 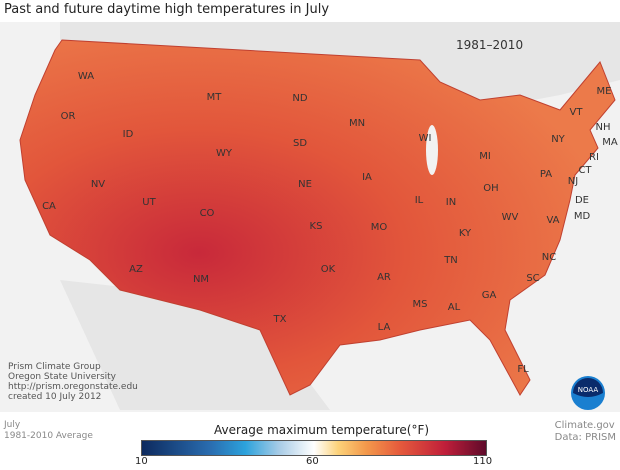 I want to click on state-label-nc: NC, so click(x=549, y=257).